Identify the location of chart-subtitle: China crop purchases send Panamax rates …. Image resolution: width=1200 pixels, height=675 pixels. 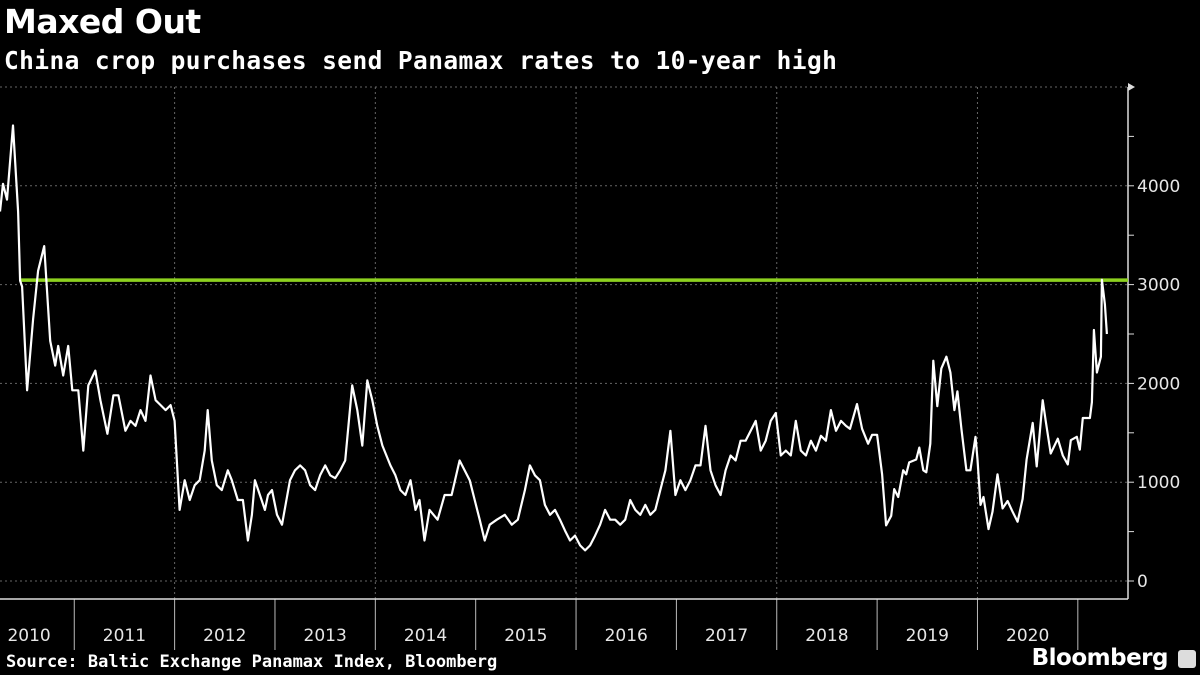
(421, 60).